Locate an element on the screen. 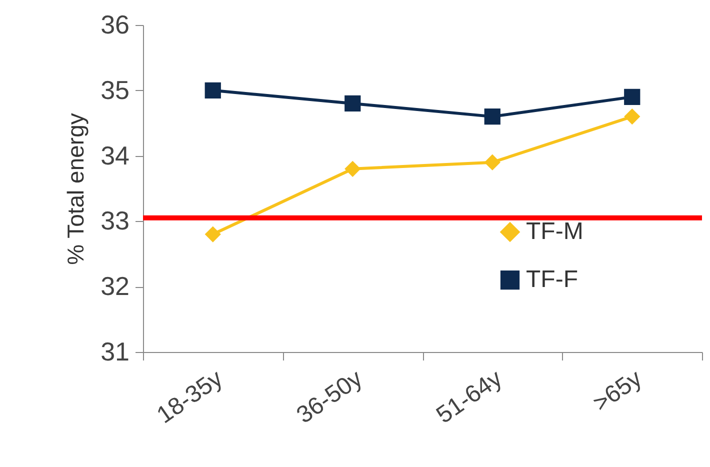 Image resolution: width=710 pixels, height=467 pixels. y-axis-title: % Total energy is located at coordinates (75, 188).